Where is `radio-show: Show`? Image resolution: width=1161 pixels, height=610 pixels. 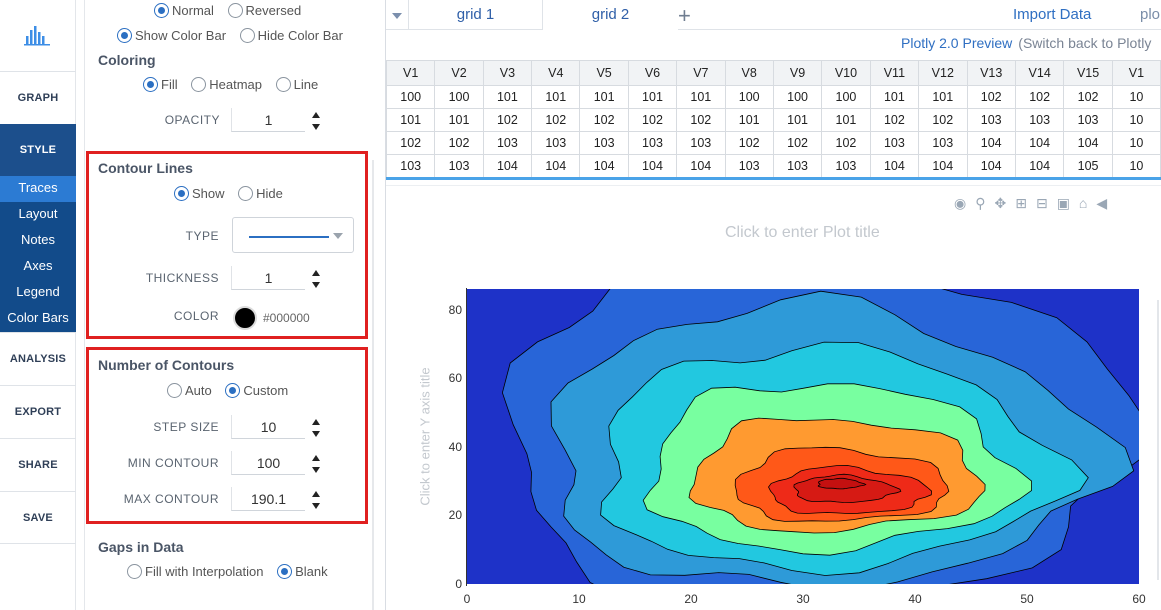
radio-show: Show is located at coordinates (199, 193).